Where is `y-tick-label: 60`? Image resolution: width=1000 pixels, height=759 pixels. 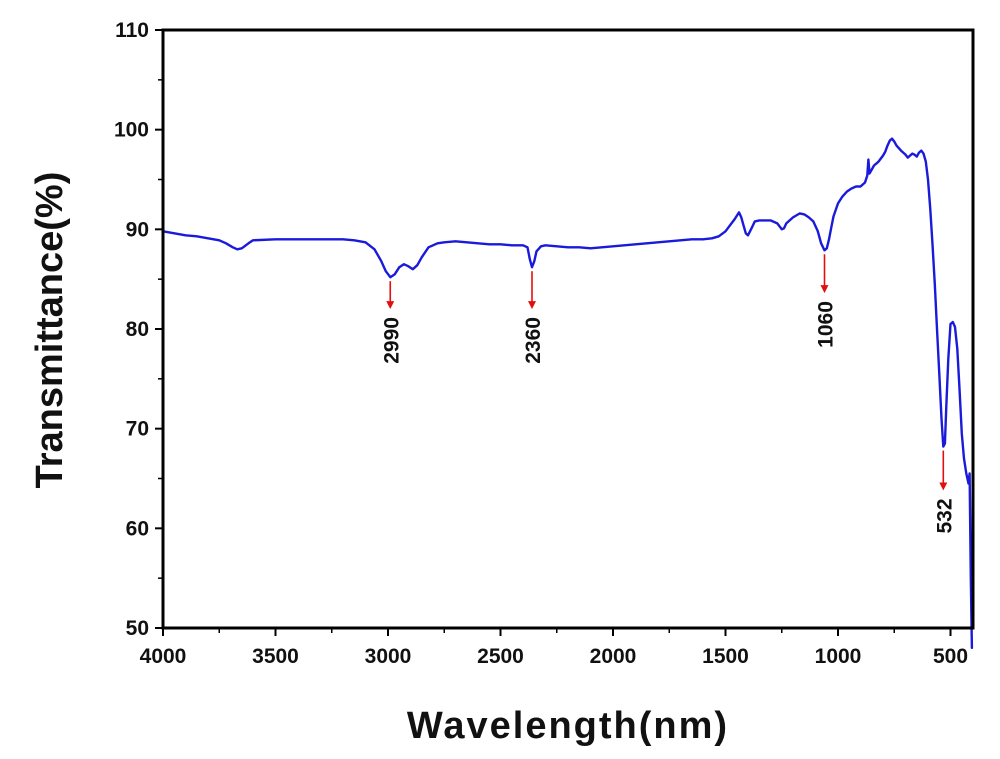
y-tick-label: 60 is located at coordinates (137, 528).